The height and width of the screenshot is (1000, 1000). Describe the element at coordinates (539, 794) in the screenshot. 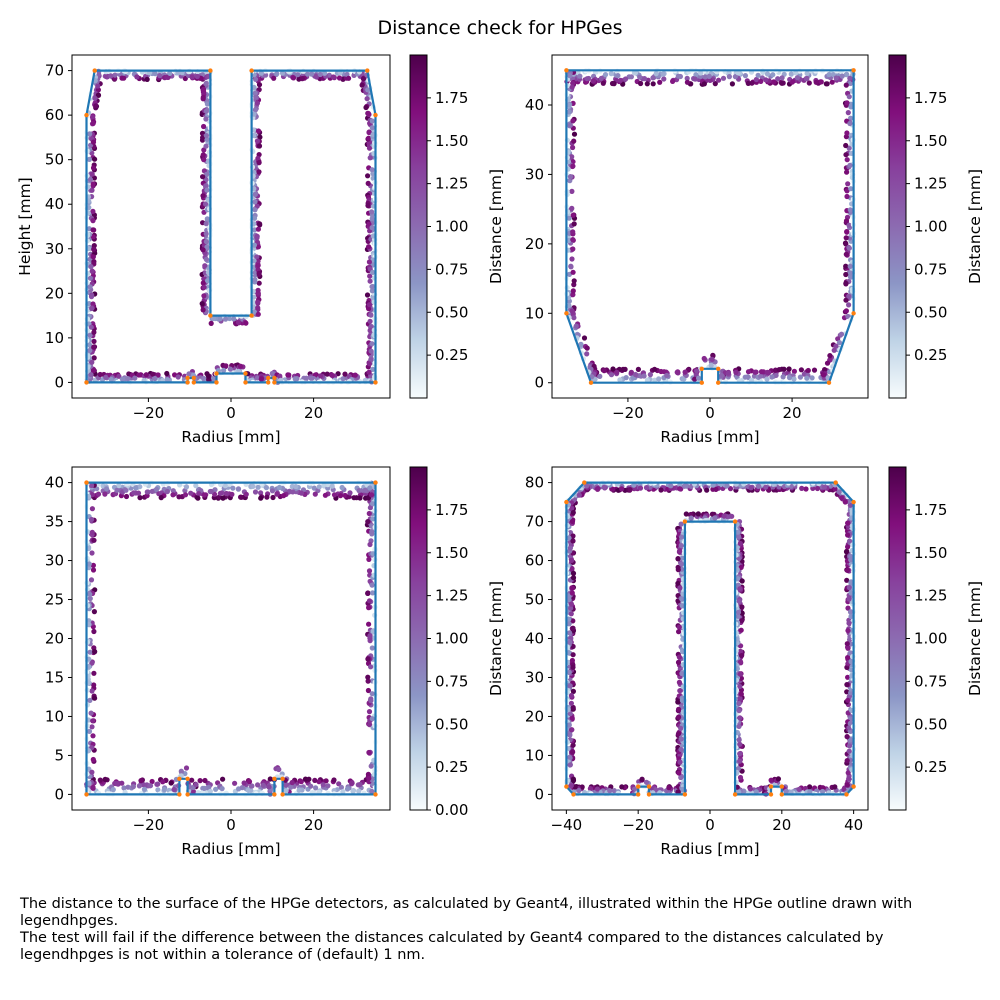

I see `y-tick-label: 0` at that location.